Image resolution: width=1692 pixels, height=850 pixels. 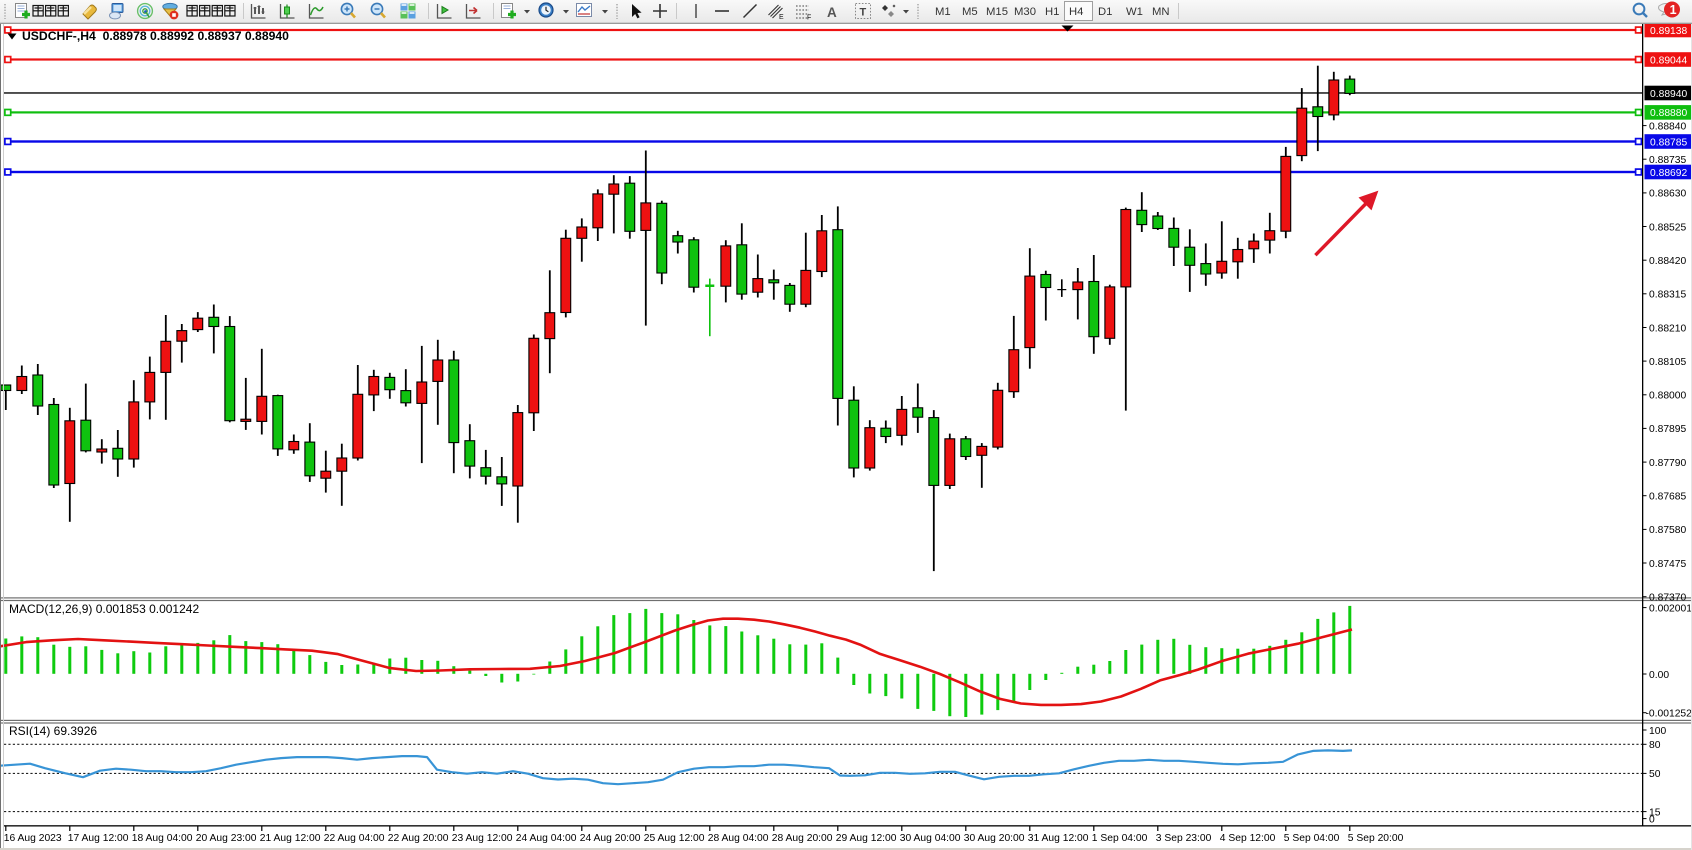 I want to click on svg-text: 30 Aug 04:00, so click(x=930, y=838).